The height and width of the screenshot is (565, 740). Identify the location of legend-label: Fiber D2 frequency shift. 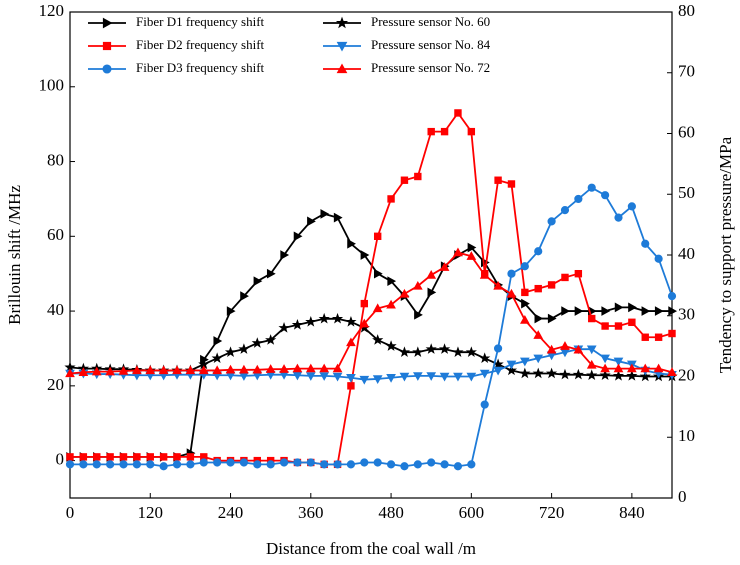
(200, 44).